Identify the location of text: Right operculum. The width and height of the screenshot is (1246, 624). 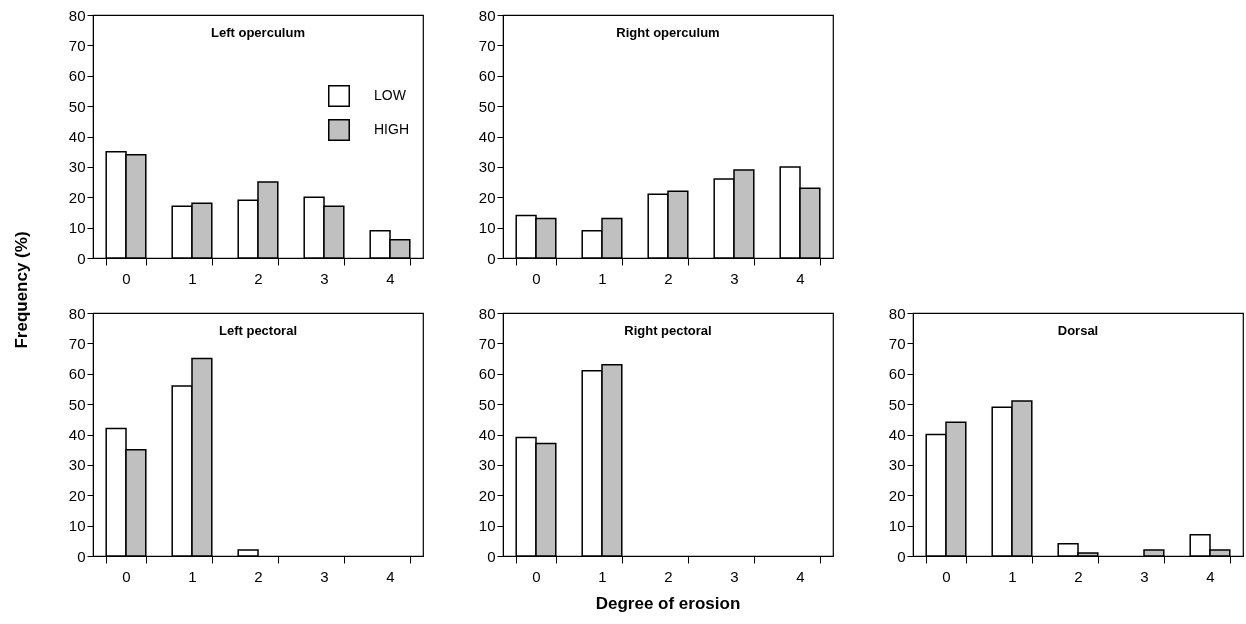
(668, 32).